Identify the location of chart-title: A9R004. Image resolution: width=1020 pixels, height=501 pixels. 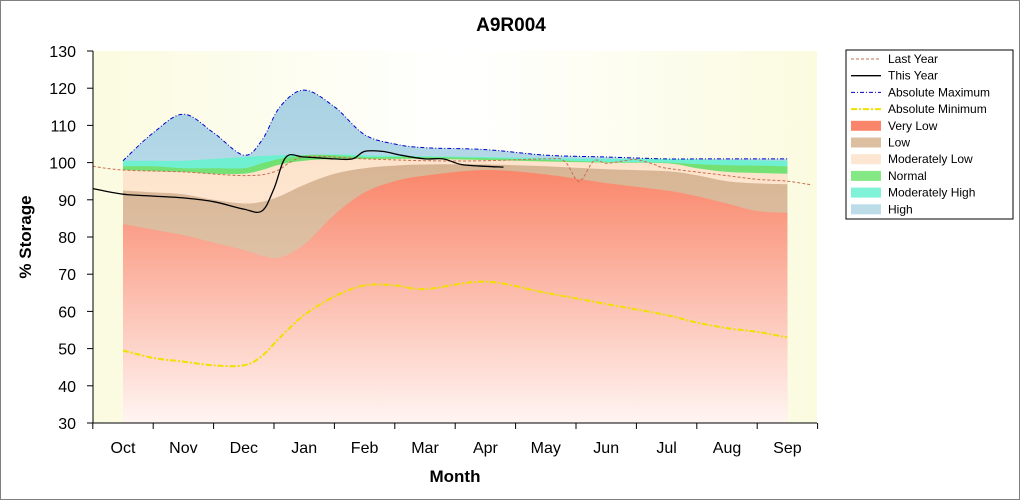
(511, 25).